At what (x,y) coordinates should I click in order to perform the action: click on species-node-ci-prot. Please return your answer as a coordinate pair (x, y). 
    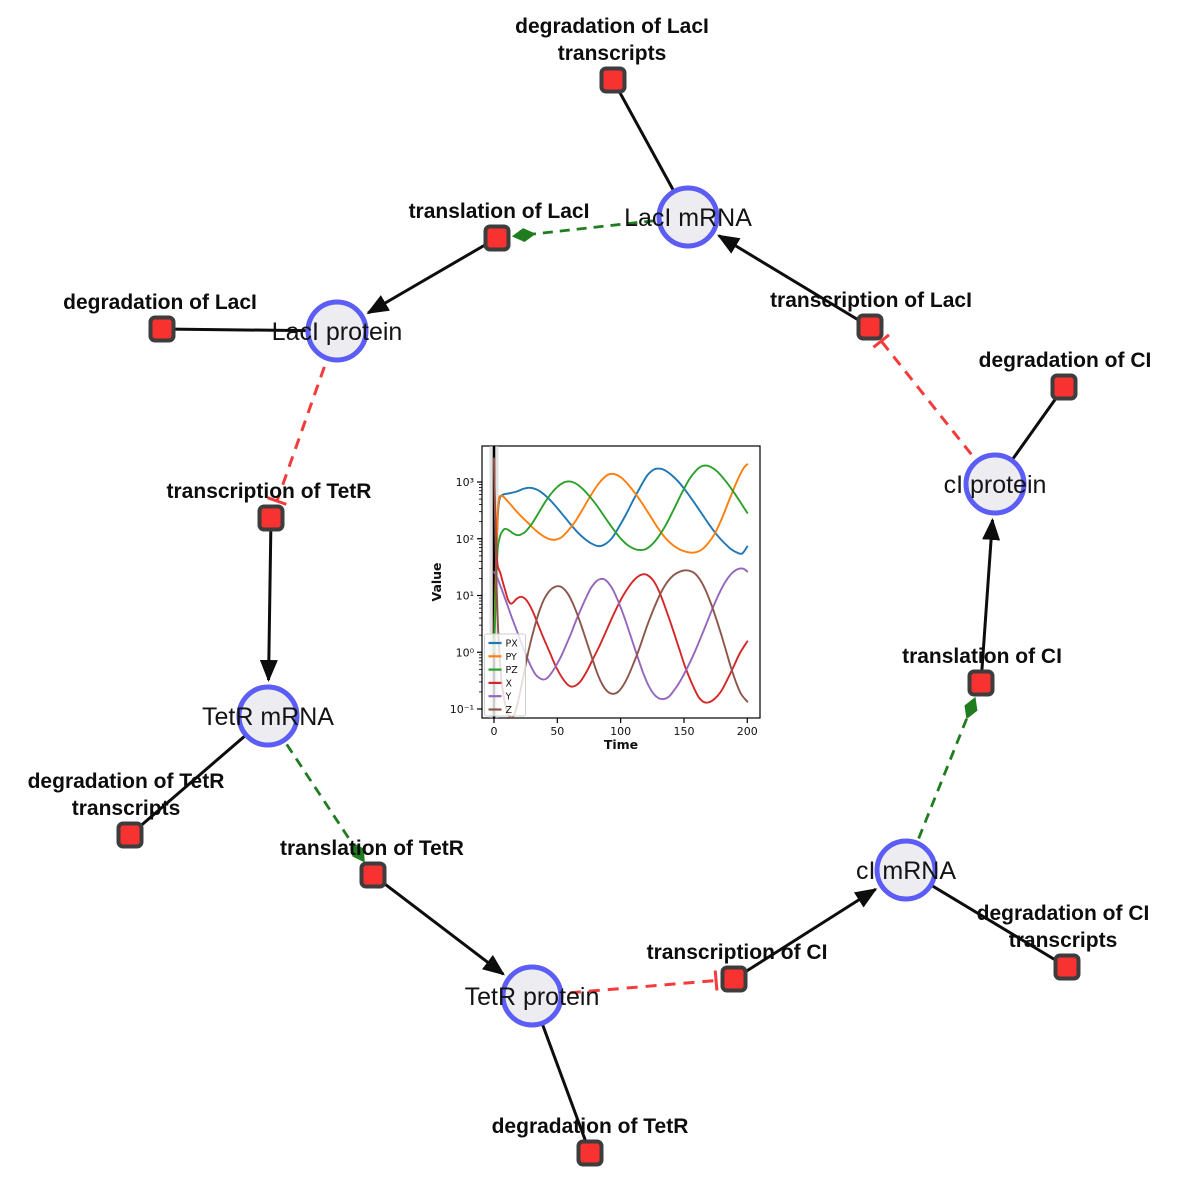
    Looking at the image, I should click on (995, 484).